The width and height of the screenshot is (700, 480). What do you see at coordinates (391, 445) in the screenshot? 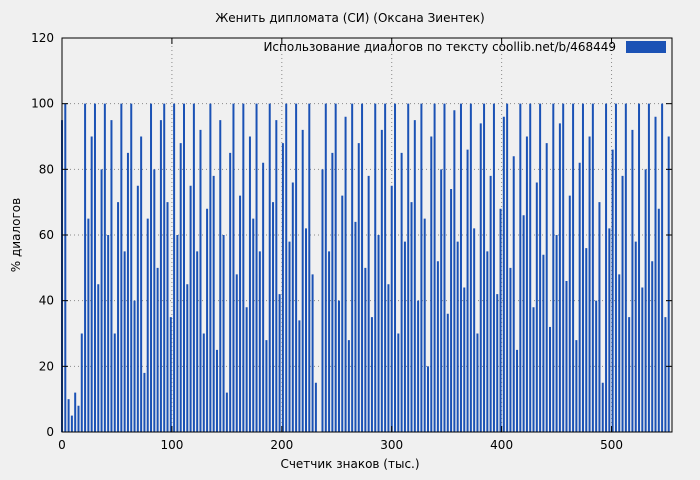
I see `x-tick-label: 300` at bounding box center [391, 445].